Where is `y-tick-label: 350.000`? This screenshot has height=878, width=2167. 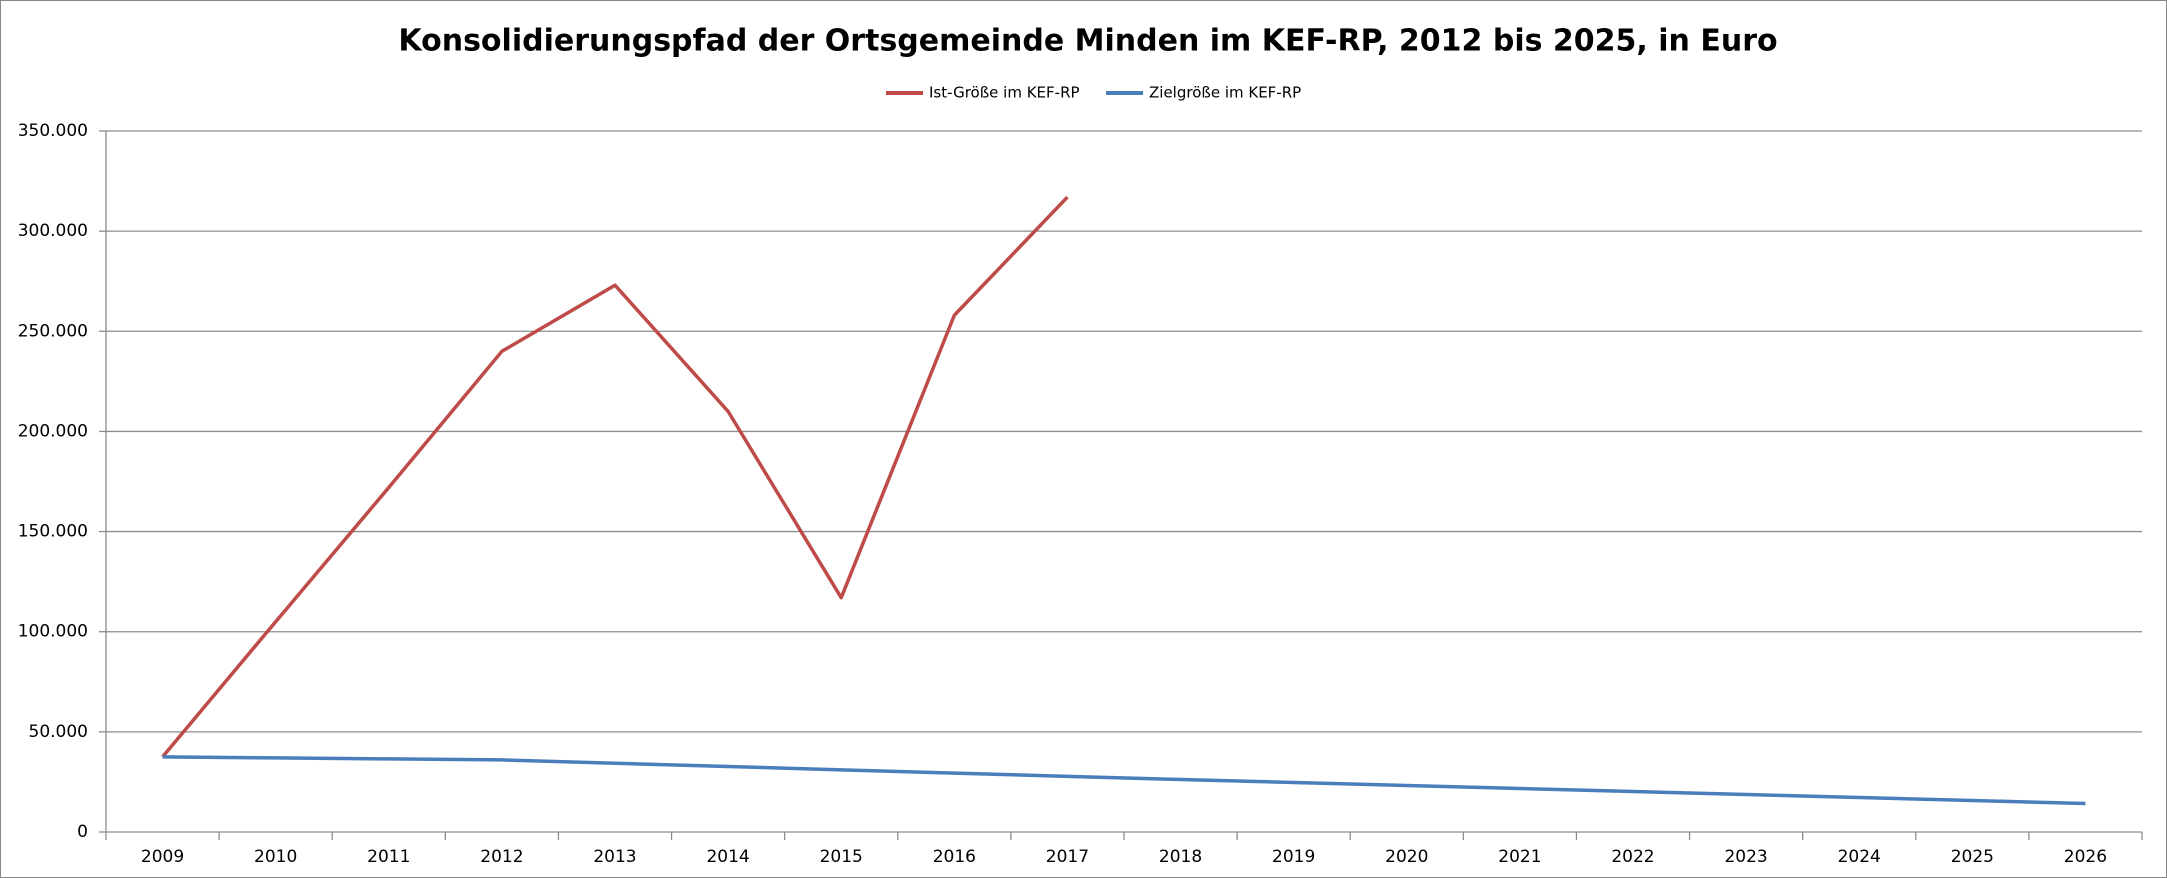
y-tick-label: 350.000 is located at coordinates (53, 131).